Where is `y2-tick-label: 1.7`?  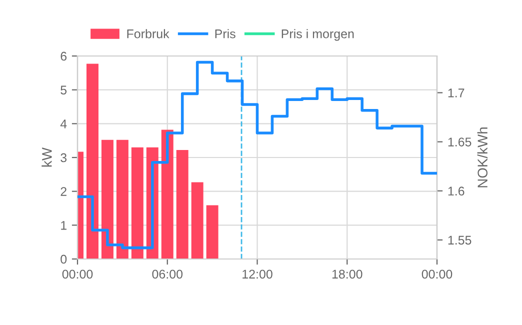 y2-tick-label: 1.7 is located at coordinates (456, 93).